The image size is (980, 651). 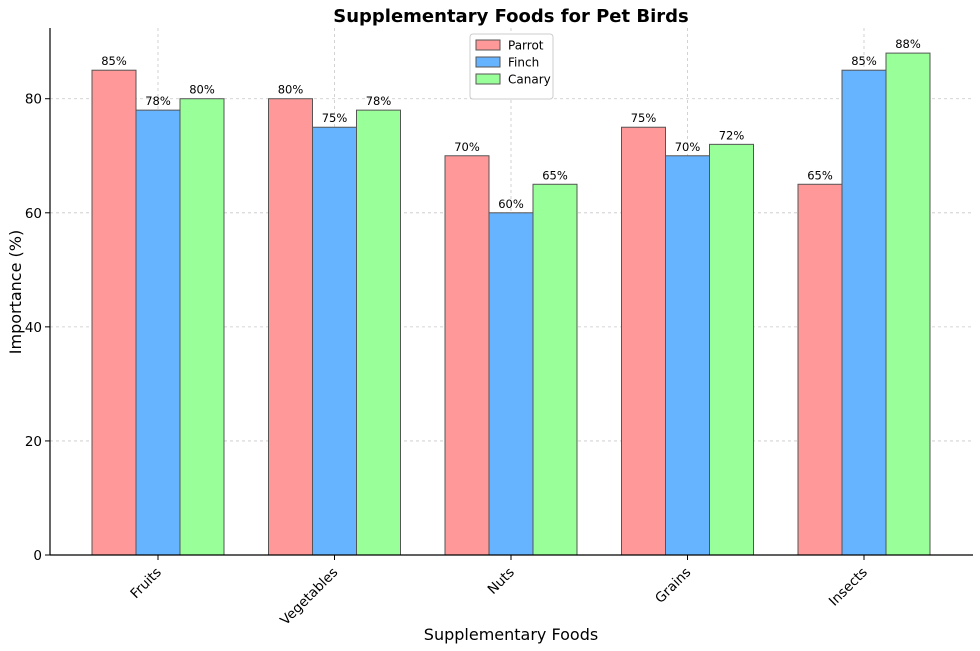 What do you see at coordinates (732, 135) in the screenshot?
I see `data-label: 72%` at bounding box center [732, 135].